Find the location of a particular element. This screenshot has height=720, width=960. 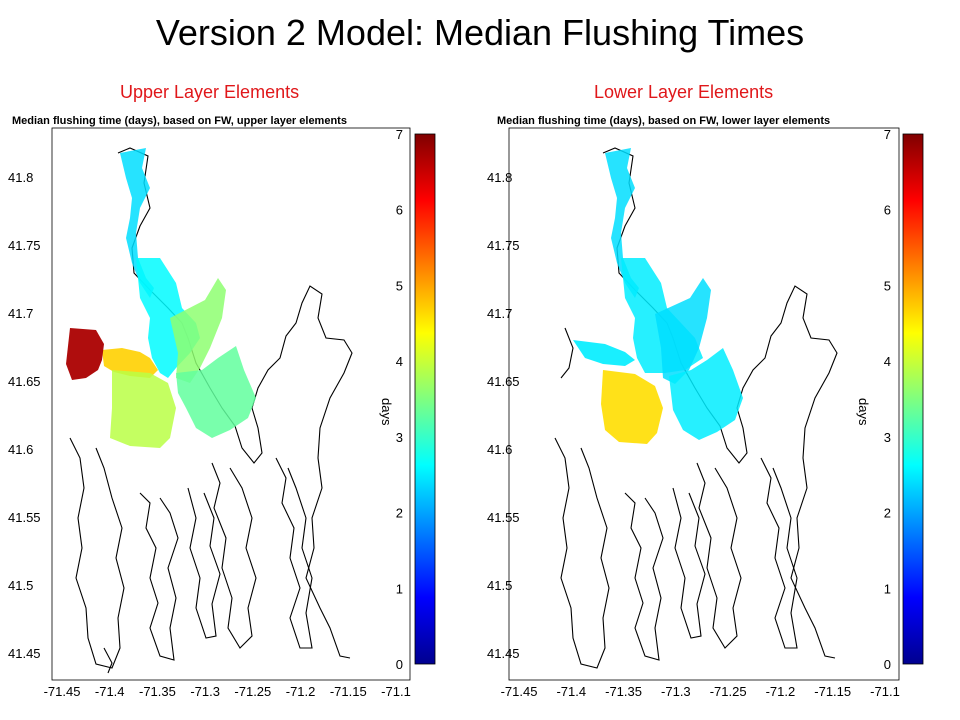

region-greenwich-bay is located at coordinates (604, 353).